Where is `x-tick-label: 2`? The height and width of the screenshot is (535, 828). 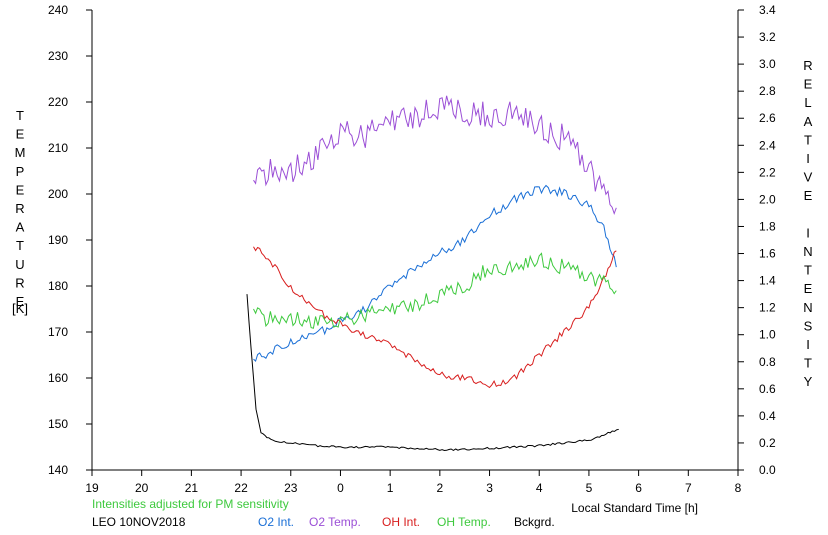 x-tick-label: 2 is located at coordinates (440, 488).